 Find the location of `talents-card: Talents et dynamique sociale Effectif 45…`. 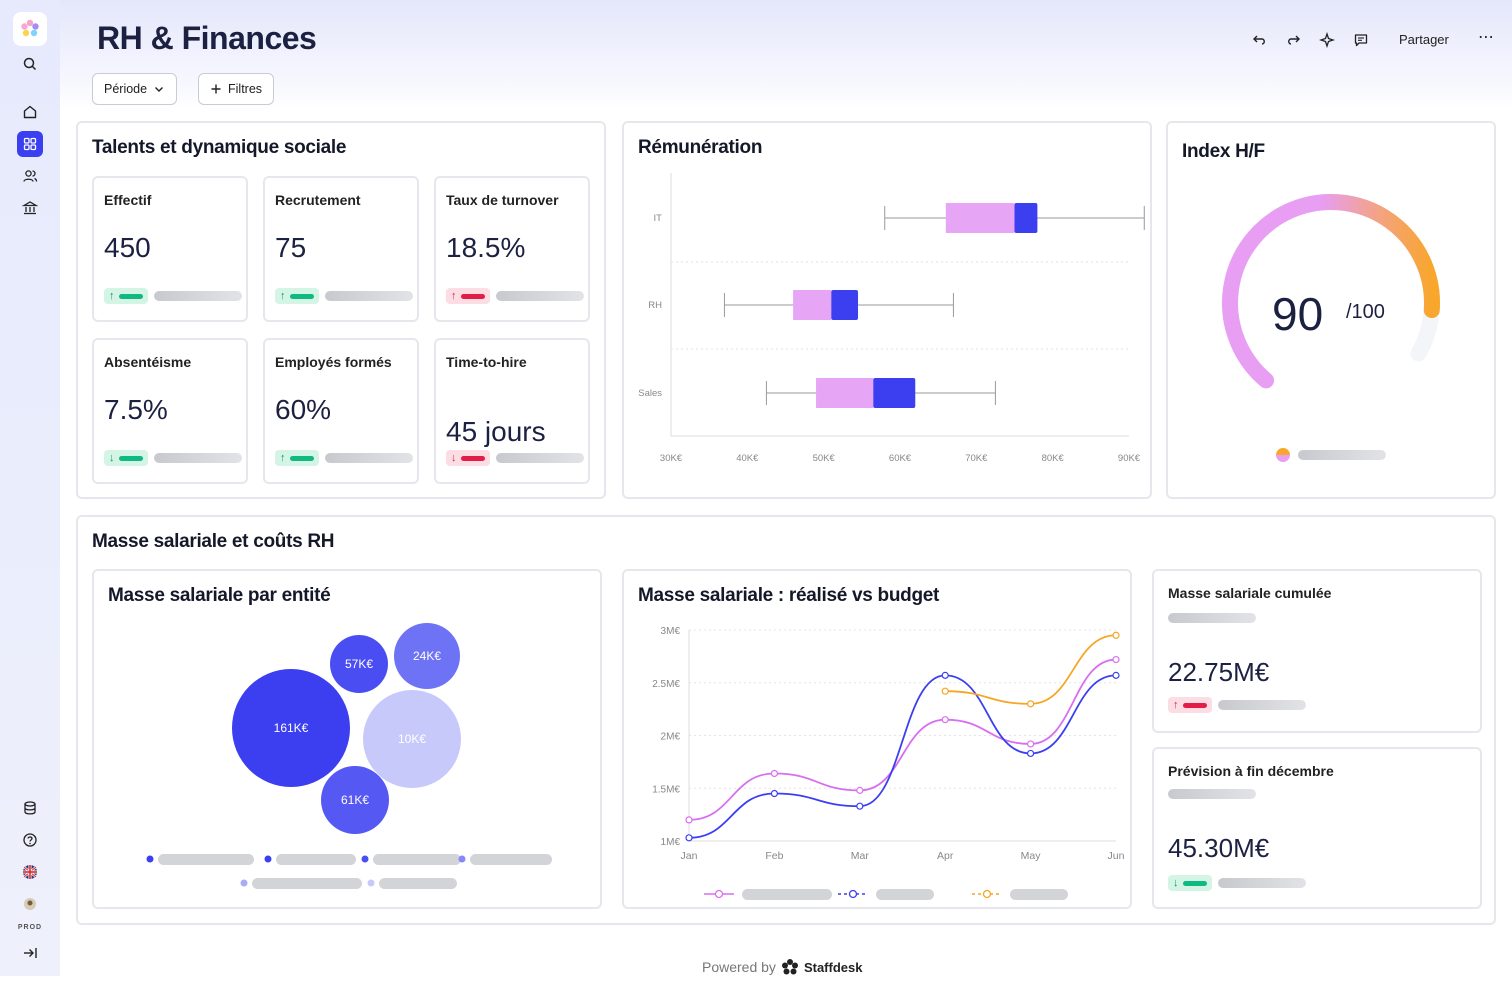

talents-card: Talents et dynamique sociale Effectif 45… is located at coordinates (341, 310).